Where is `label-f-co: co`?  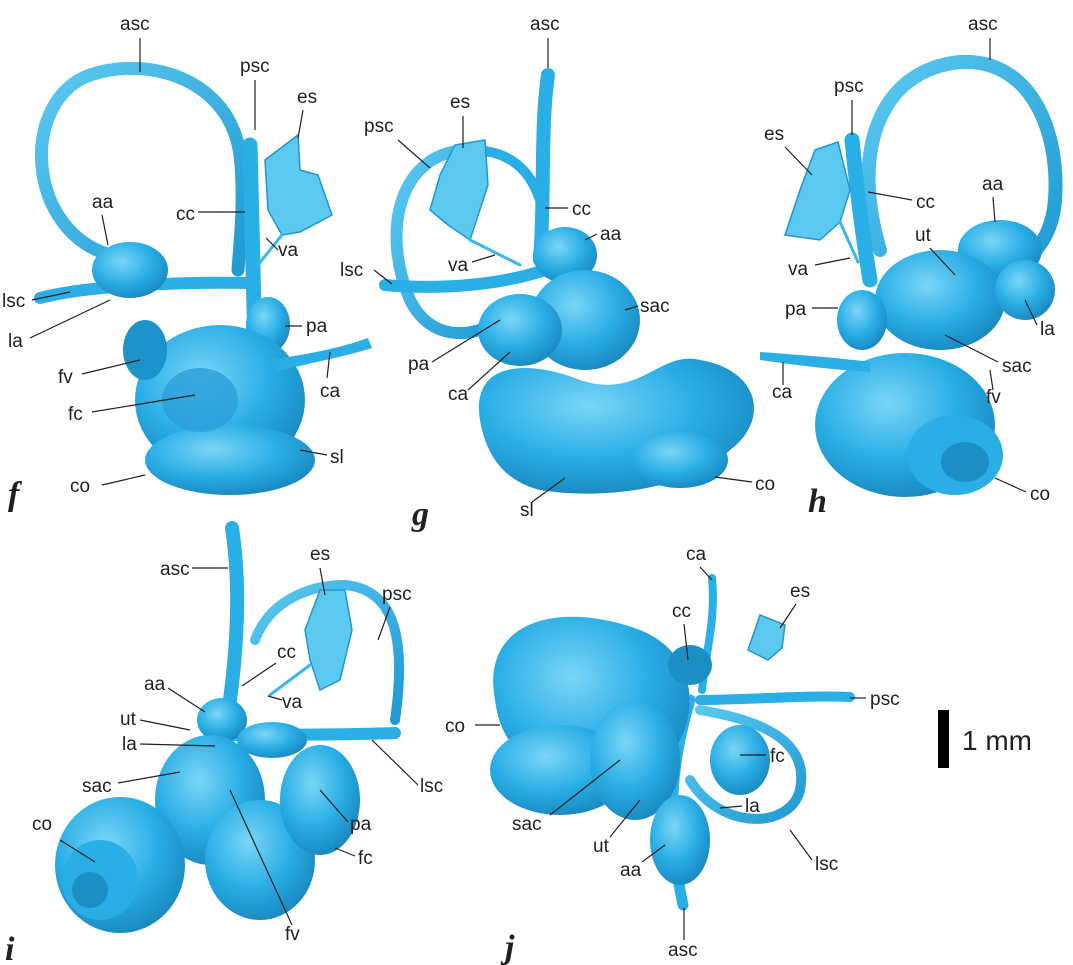 label-f-co: co is located at coordinates (80, 486).